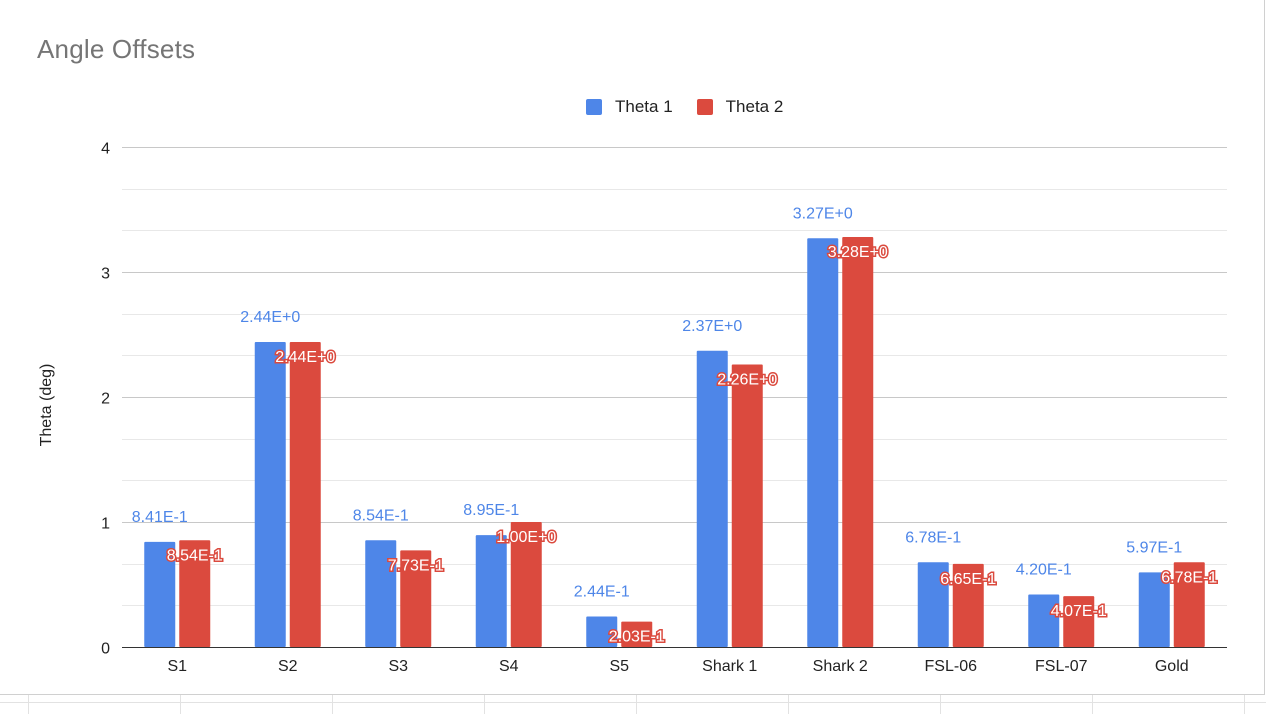  Describe the element at coordinates (1061, 666) in the screenshot. I see `x-tick-label: FSL-07` at that location.